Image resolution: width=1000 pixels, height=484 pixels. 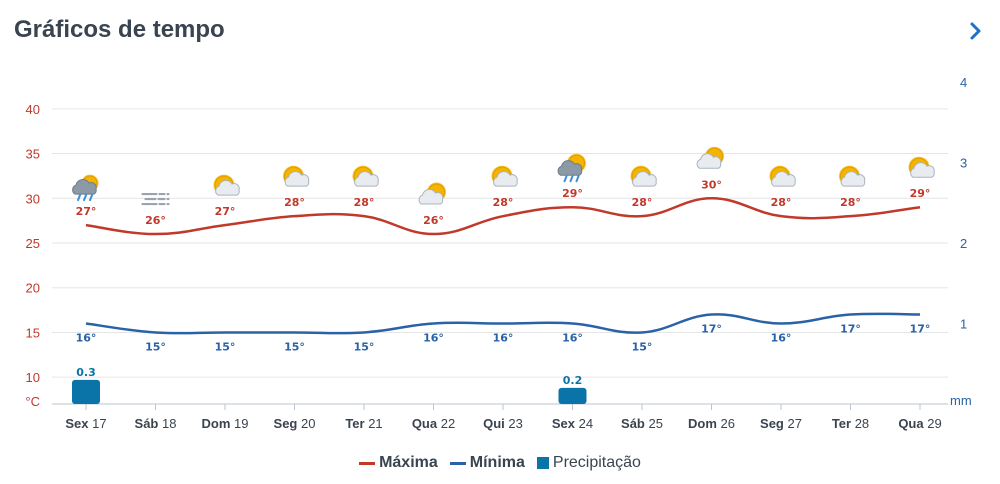 I want to click on x-tick-label: Qua 22, so click(x=433, y=423).